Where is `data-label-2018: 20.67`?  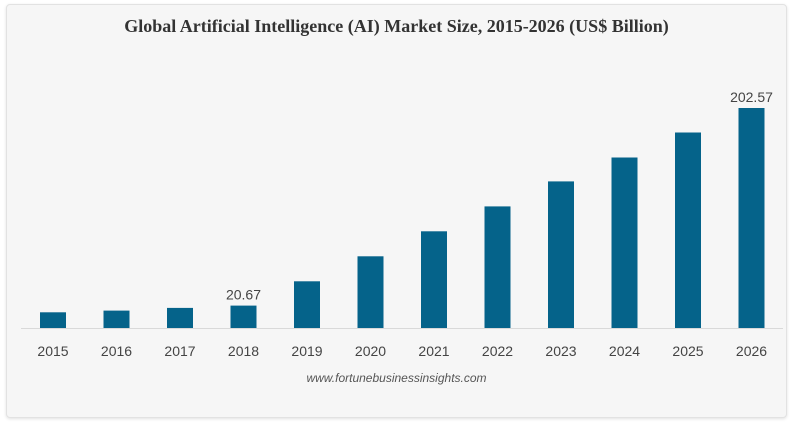 data-label-2018: 20.67 is located at coordinates (243, 295).